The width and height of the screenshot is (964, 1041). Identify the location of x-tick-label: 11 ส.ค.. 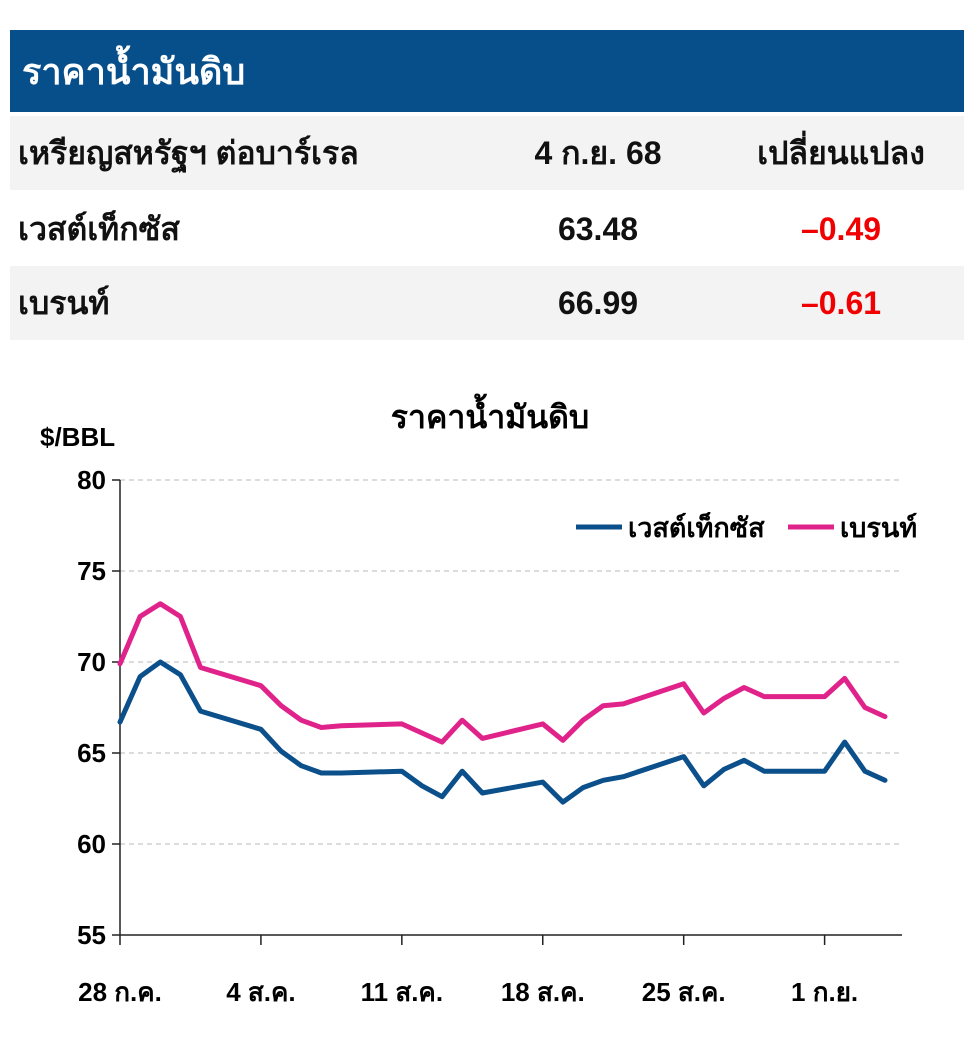
(402, 992).